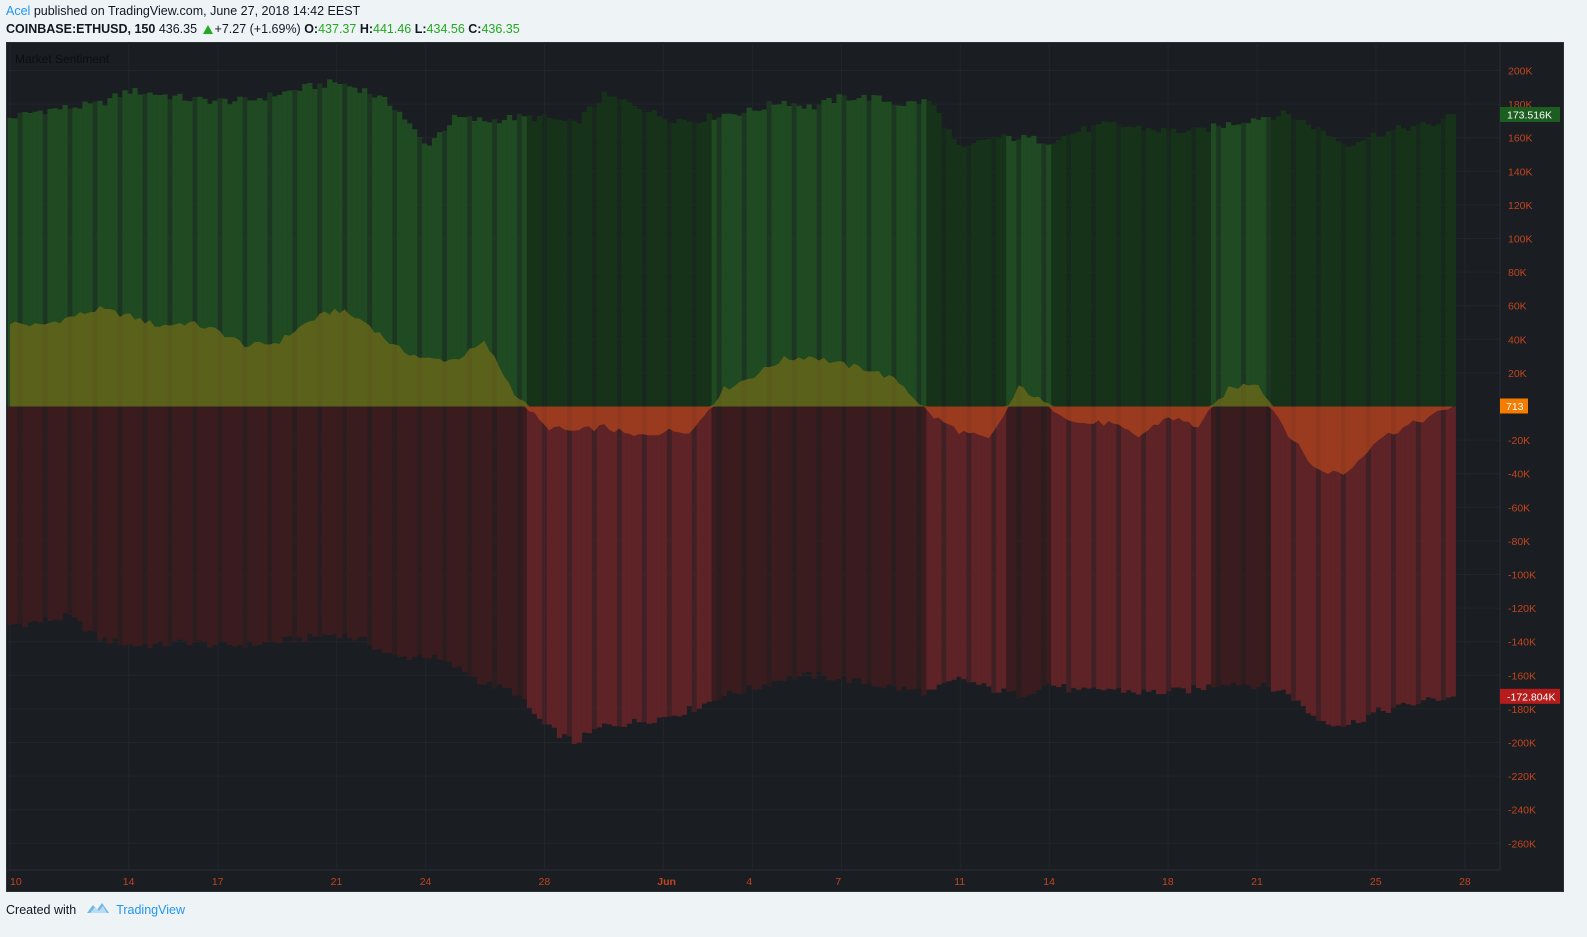 Image resolution: width=1587 pixels, height=937 pixels. Describe the element at coordinates (1520, 72) in the screenshot. I see `y-tick-label: 200K` at that location.